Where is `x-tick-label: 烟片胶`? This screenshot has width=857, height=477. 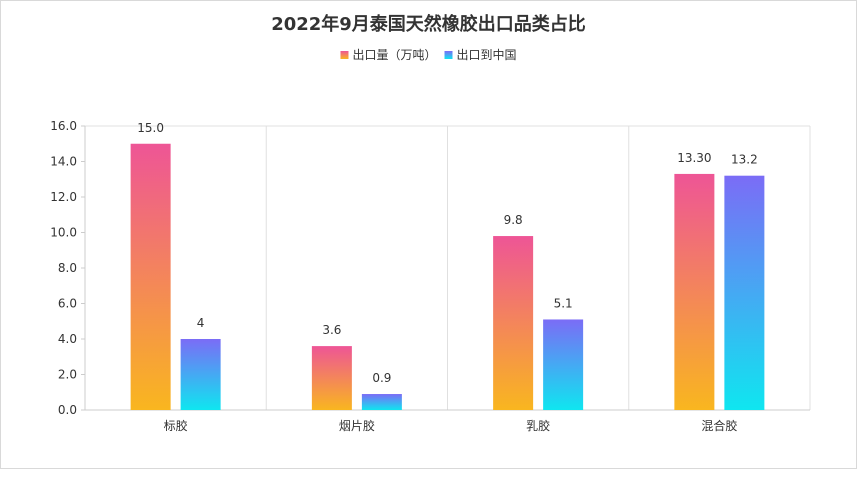 x-tick-label: 烟片胶 is located at coordinates (357, 425).